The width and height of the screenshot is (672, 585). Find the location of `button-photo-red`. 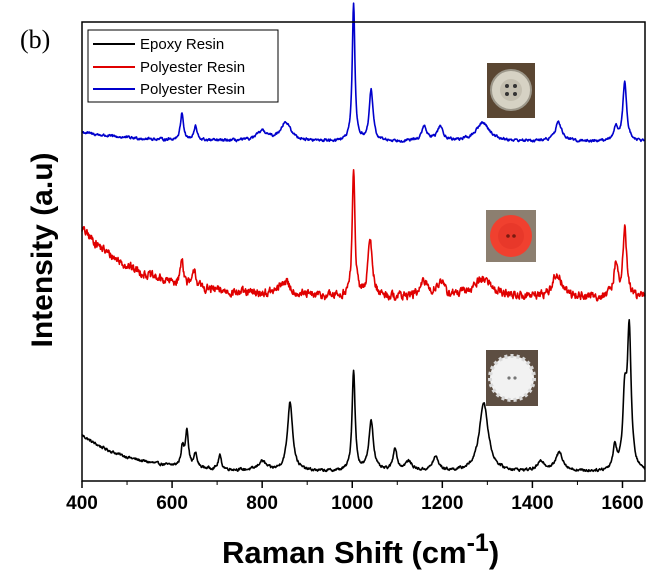

button-photo-red is located at coordinates (511, 236).